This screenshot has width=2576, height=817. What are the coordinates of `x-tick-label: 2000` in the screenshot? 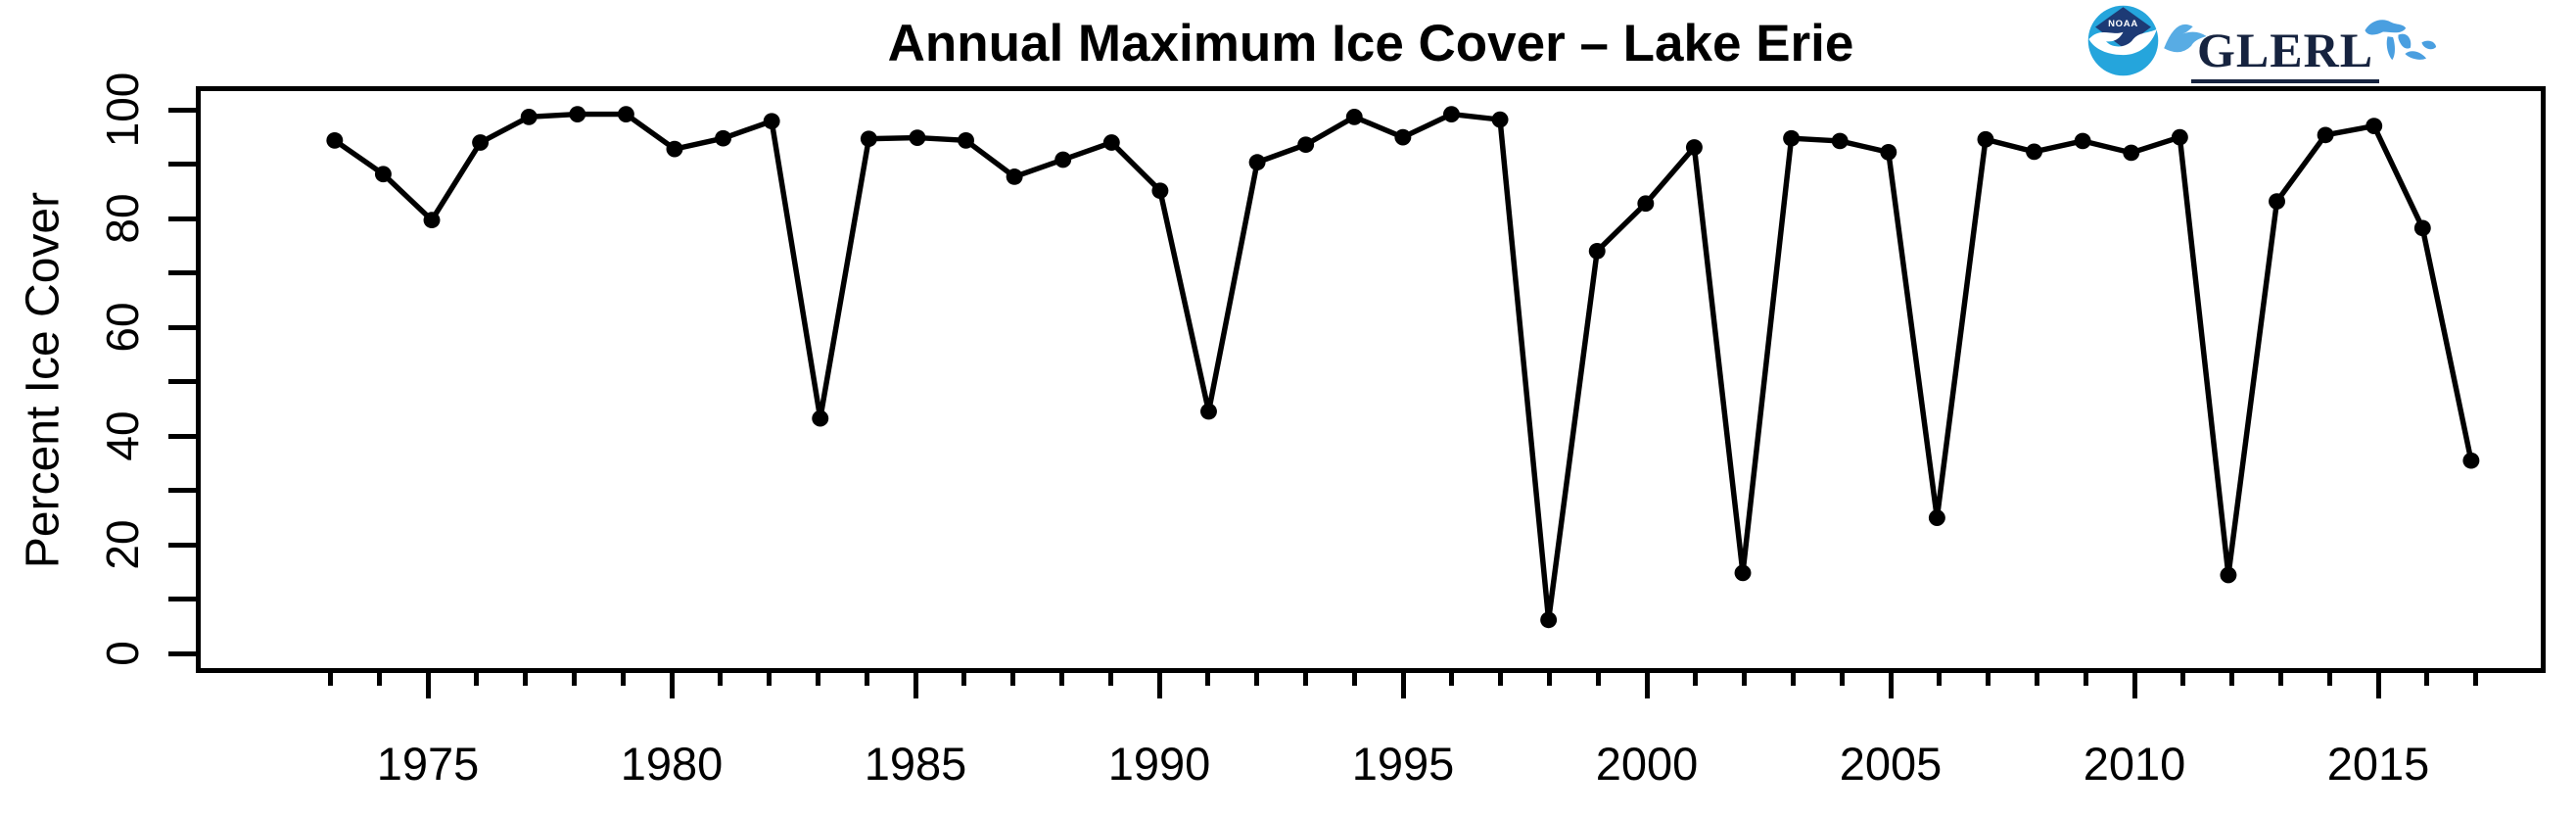 It's located at (1647, 764).